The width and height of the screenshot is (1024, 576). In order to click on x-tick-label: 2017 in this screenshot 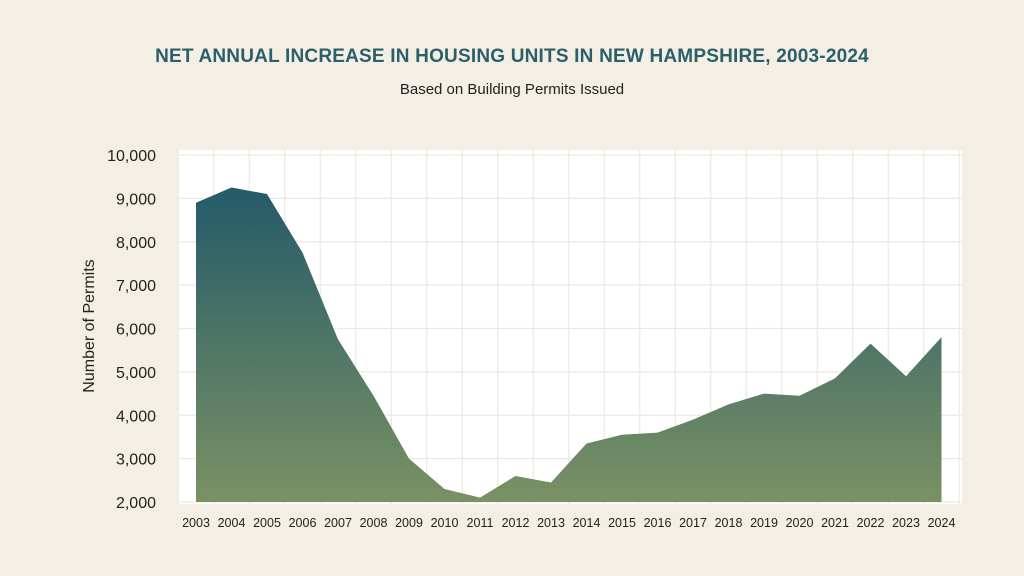, I will do `click(693, 523)`.